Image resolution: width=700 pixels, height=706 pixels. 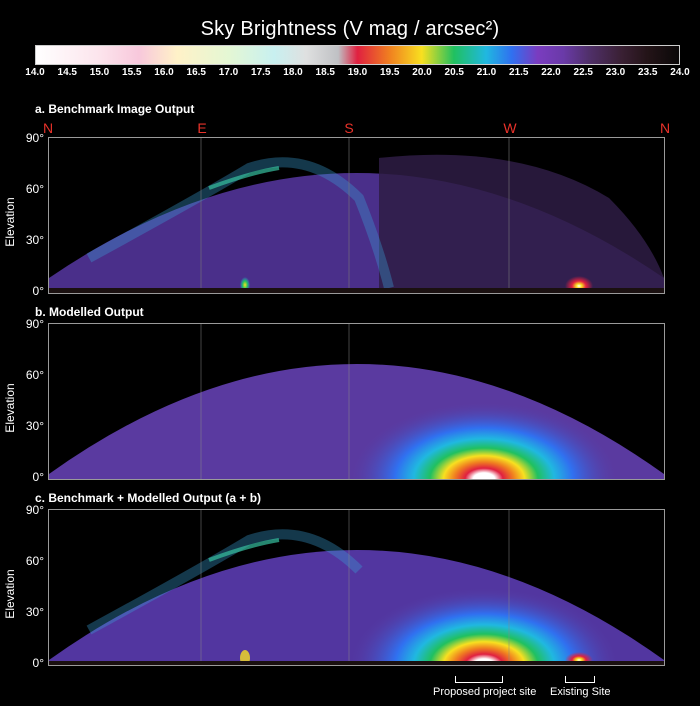 What do you see at coordinates (132, 72) in the screenshot?
I see `colorbar-tick: 15.5` at bounding box center [132, 72].